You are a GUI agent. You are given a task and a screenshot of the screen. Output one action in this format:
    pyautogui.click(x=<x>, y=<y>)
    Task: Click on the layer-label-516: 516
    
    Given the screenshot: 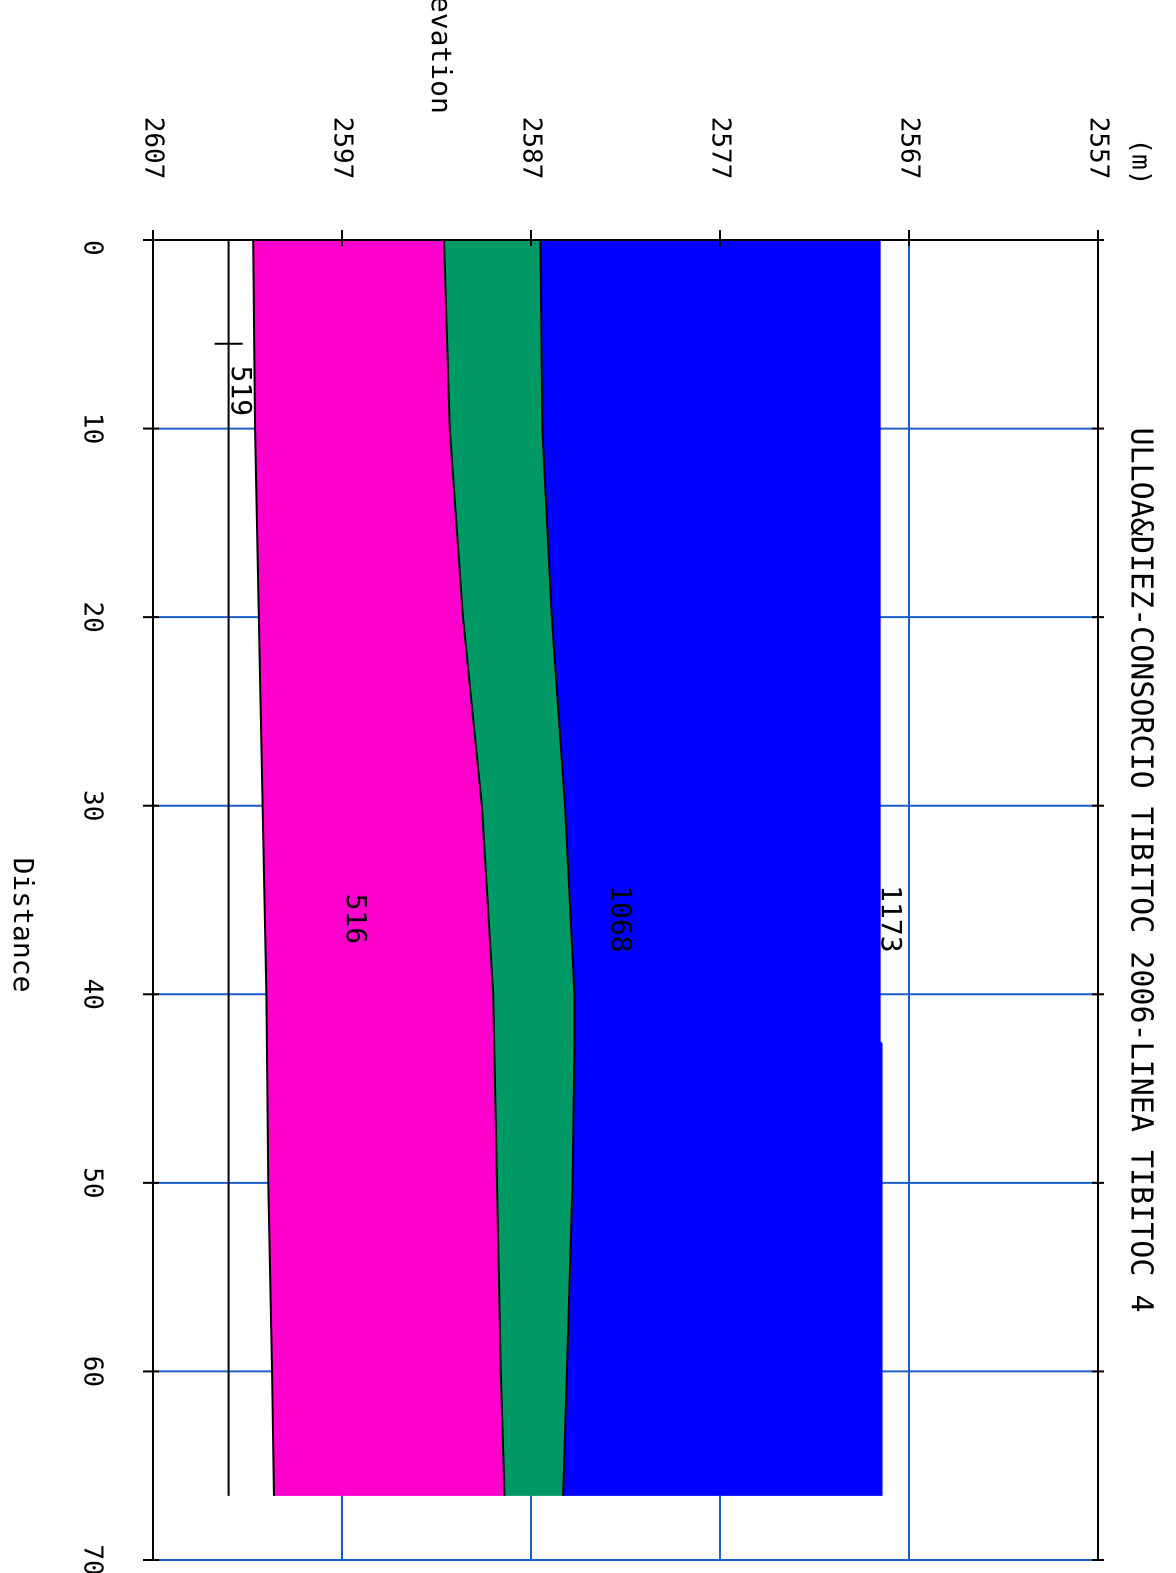 What is the action you would take?
    pyautogui.click(x=356, y=919)
    